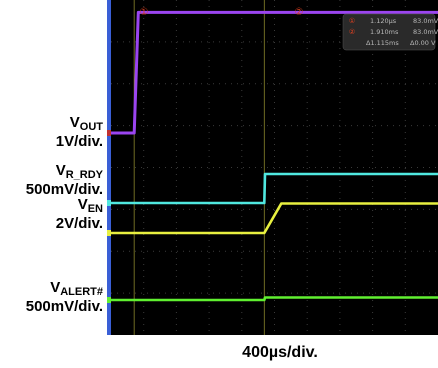  What do you see at coordinates (74, 122) in the screenshot?
I see `vout-label-main: V` at bounding box center [74, 122].